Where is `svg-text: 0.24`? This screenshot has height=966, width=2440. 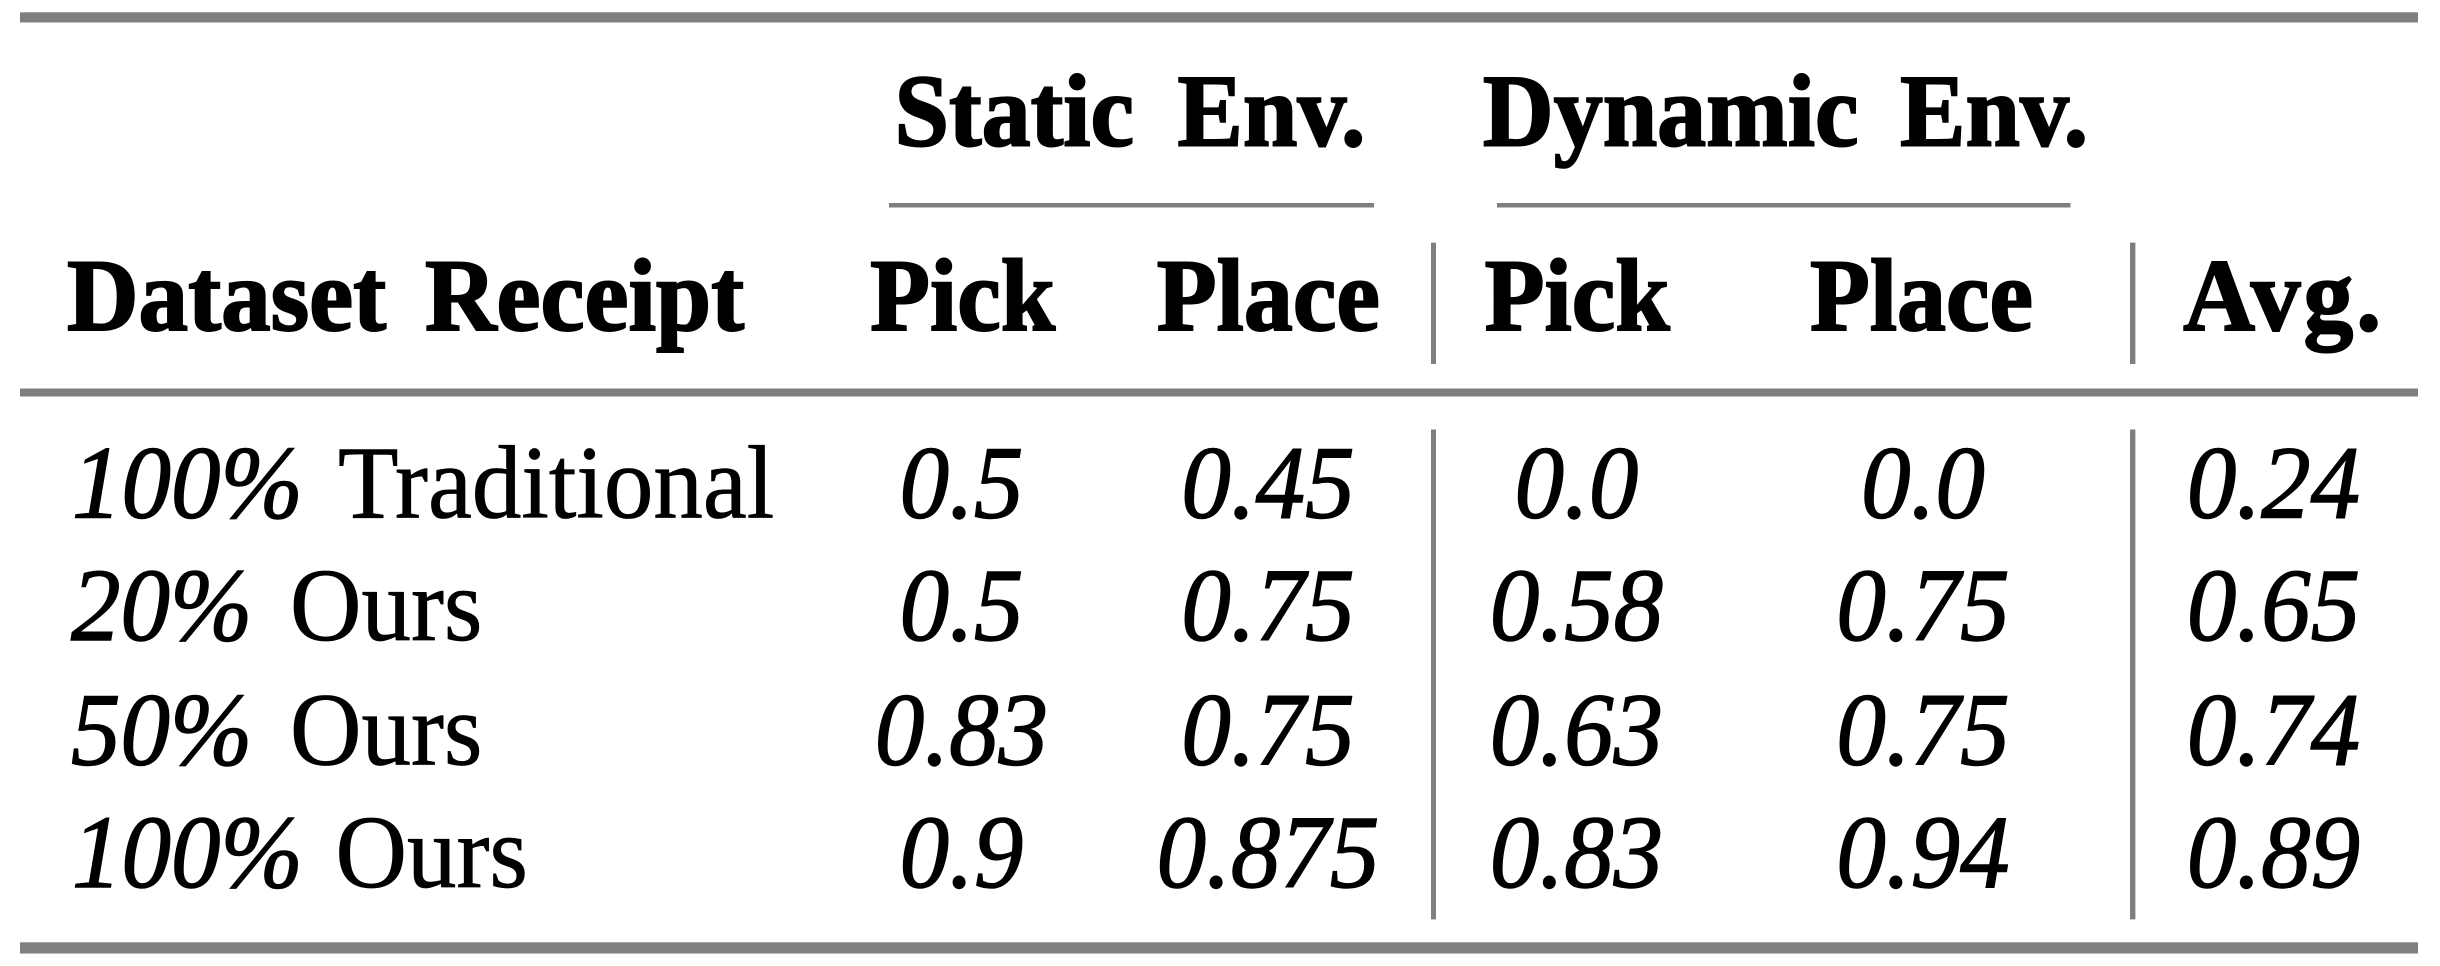 svg-text: 0.24 is located at coordinates (2273, 482).